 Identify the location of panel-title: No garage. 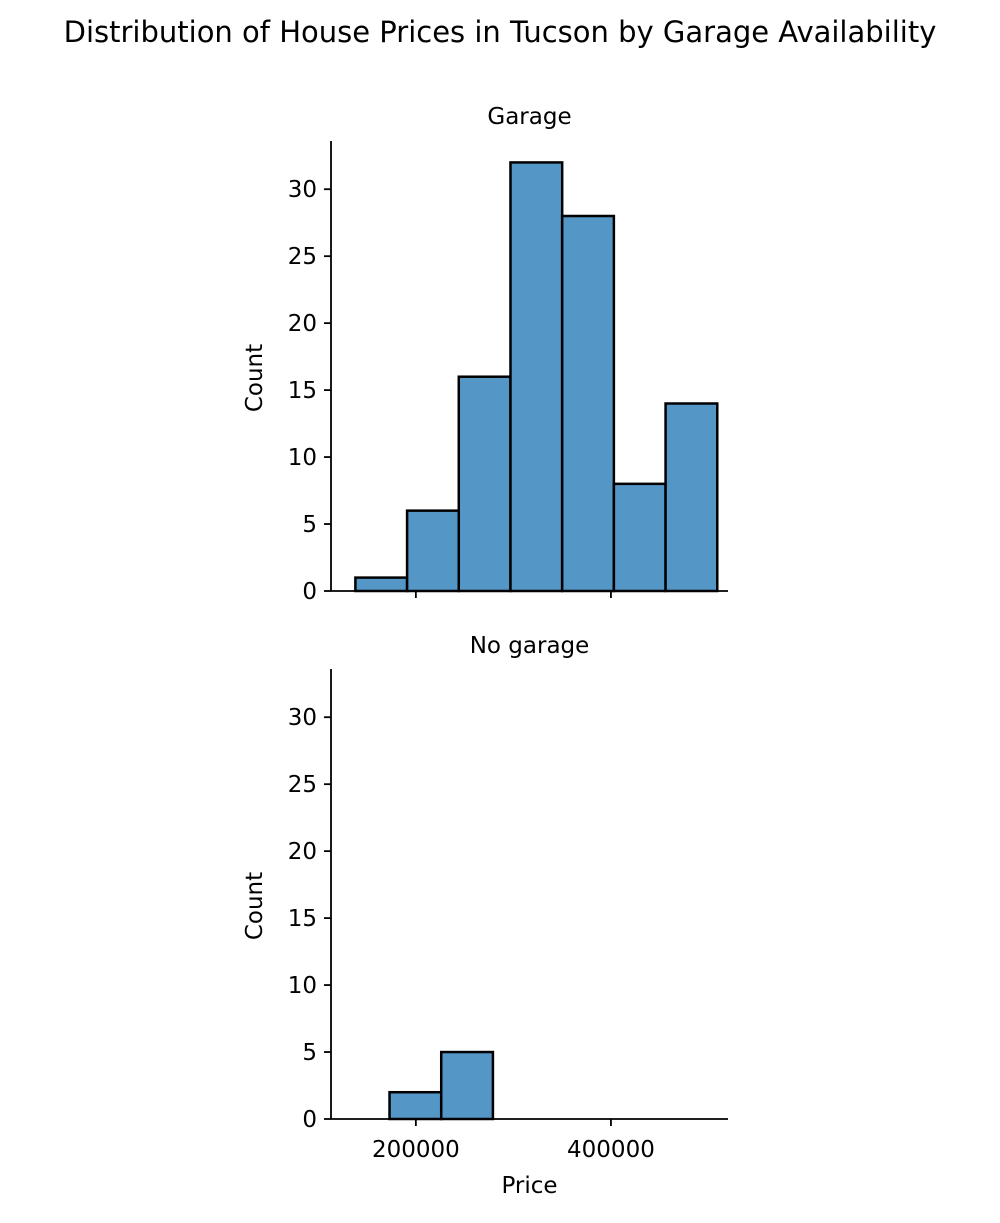
(530, 646).